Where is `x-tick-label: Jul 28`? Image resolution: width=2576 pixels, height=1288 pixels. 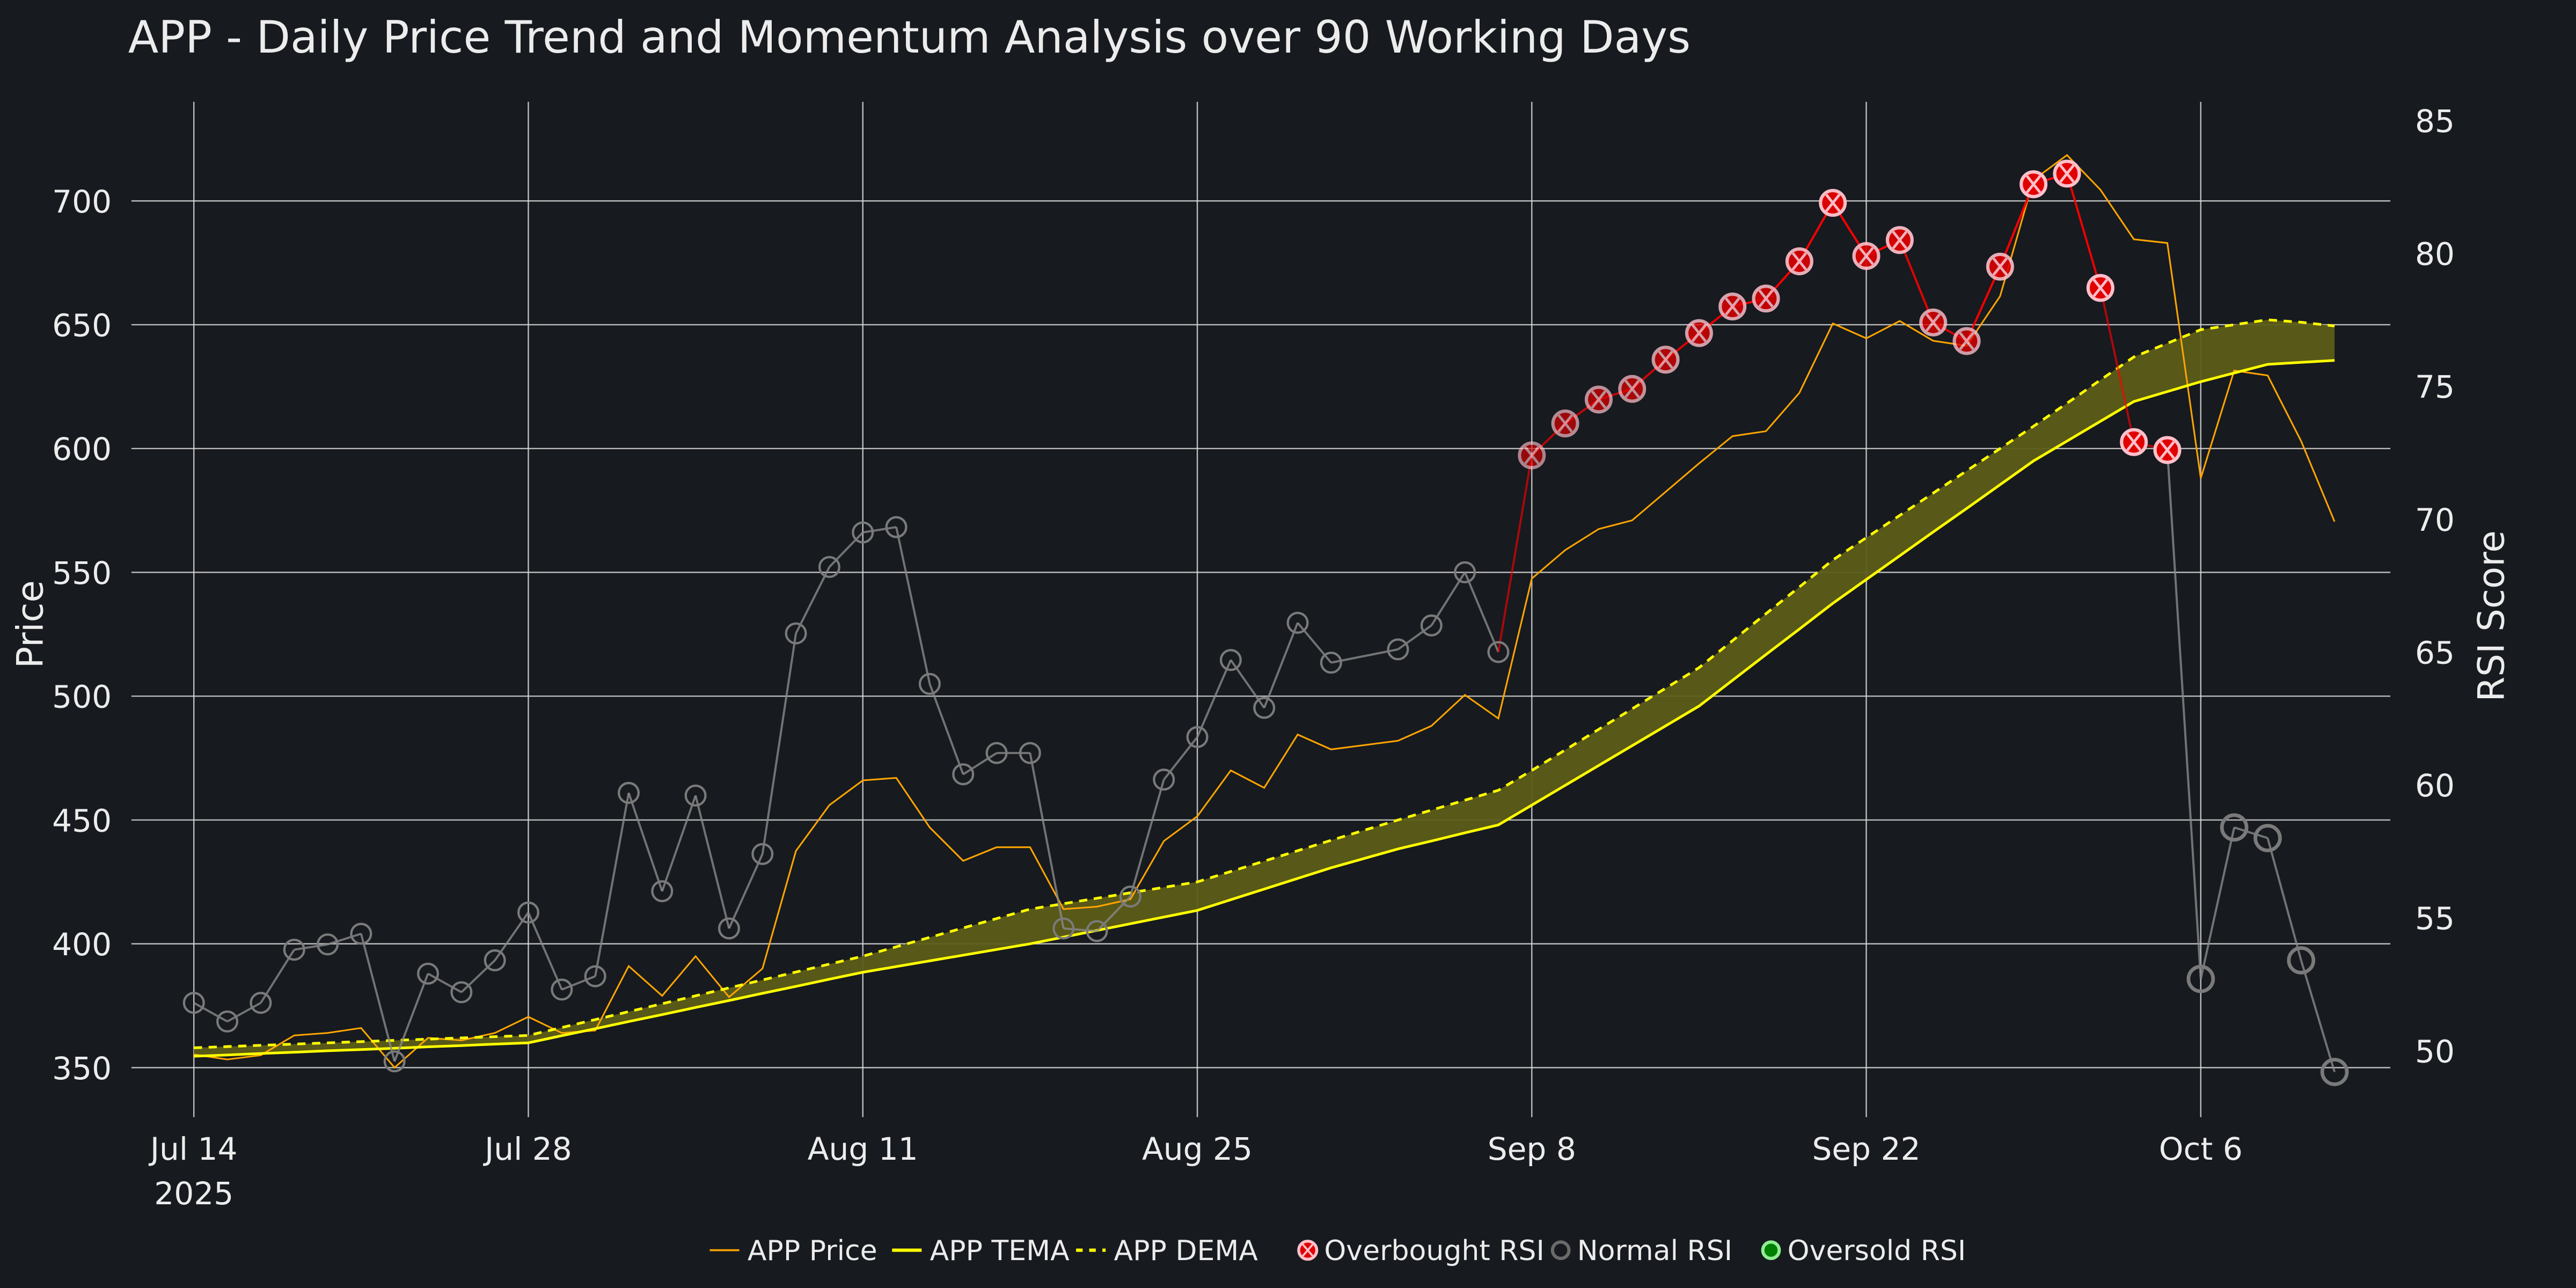 x-tick-label: Jul 28 is located at coordinates (527, 1149).